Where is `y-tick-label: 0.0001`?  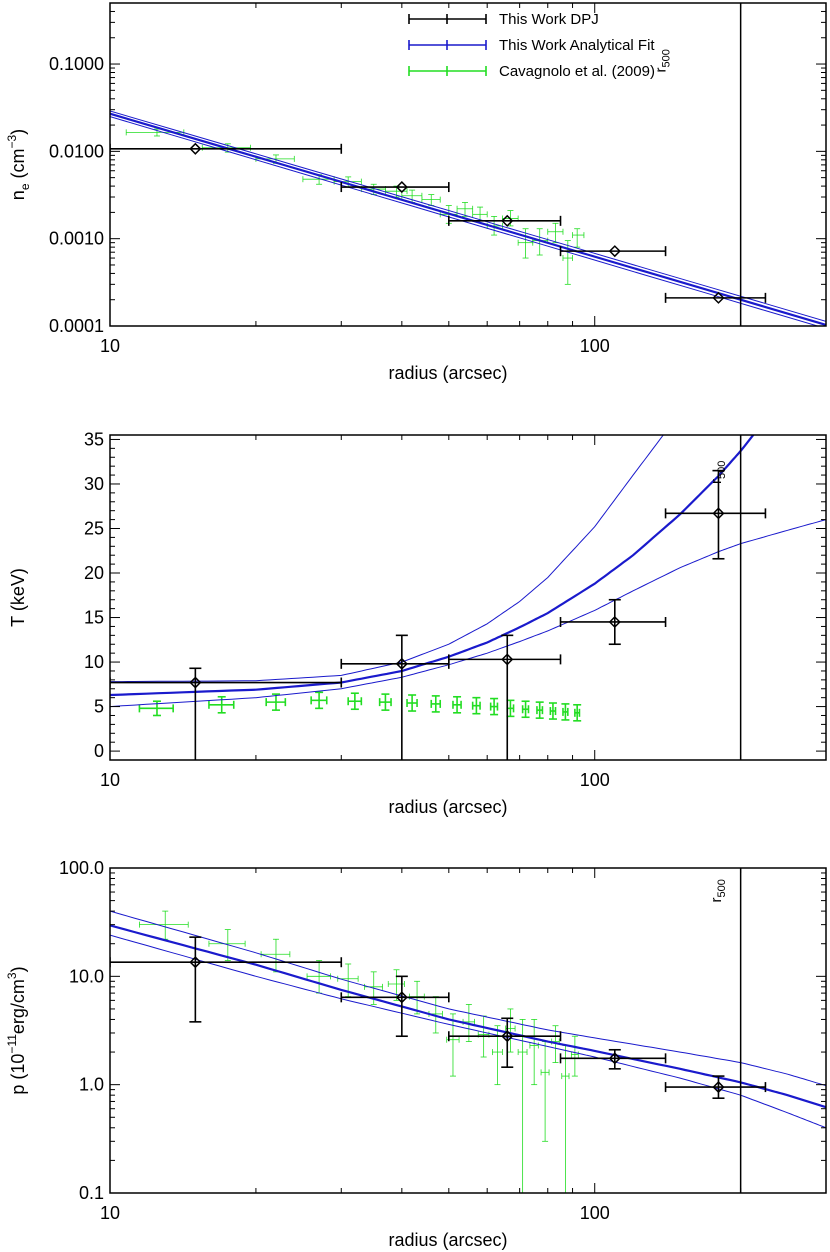
y-tick-label: 0.0001 is located at coordinates (76, 326).